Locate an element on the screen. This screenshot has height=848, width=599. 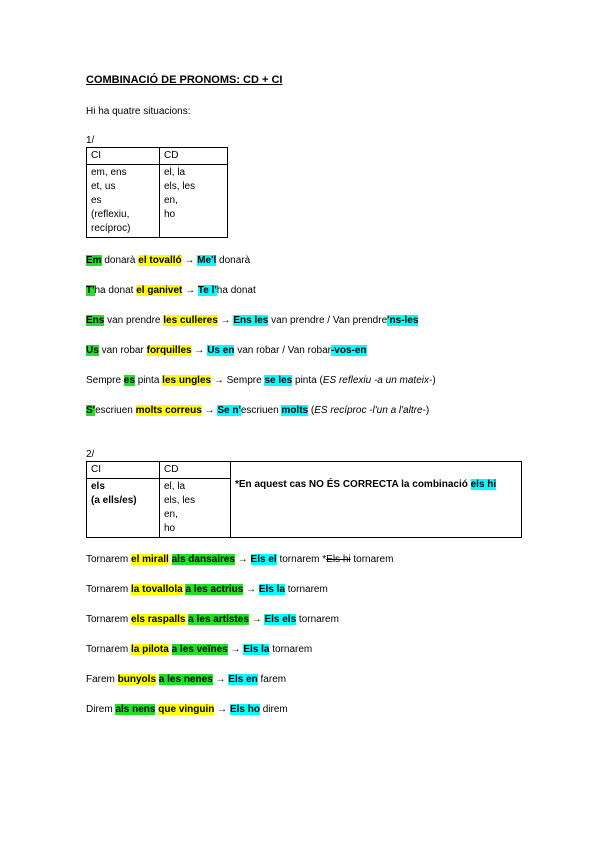
highlighted-text: Se n' is located at coordinates (229, 410).